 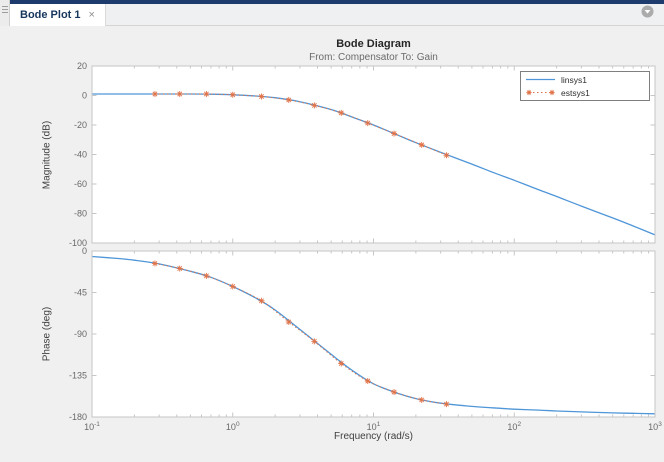 What do you see at coordinates (80, 125) in the screenshot?
I see `y-tick-label: -20` at bounding box center [80, 125].